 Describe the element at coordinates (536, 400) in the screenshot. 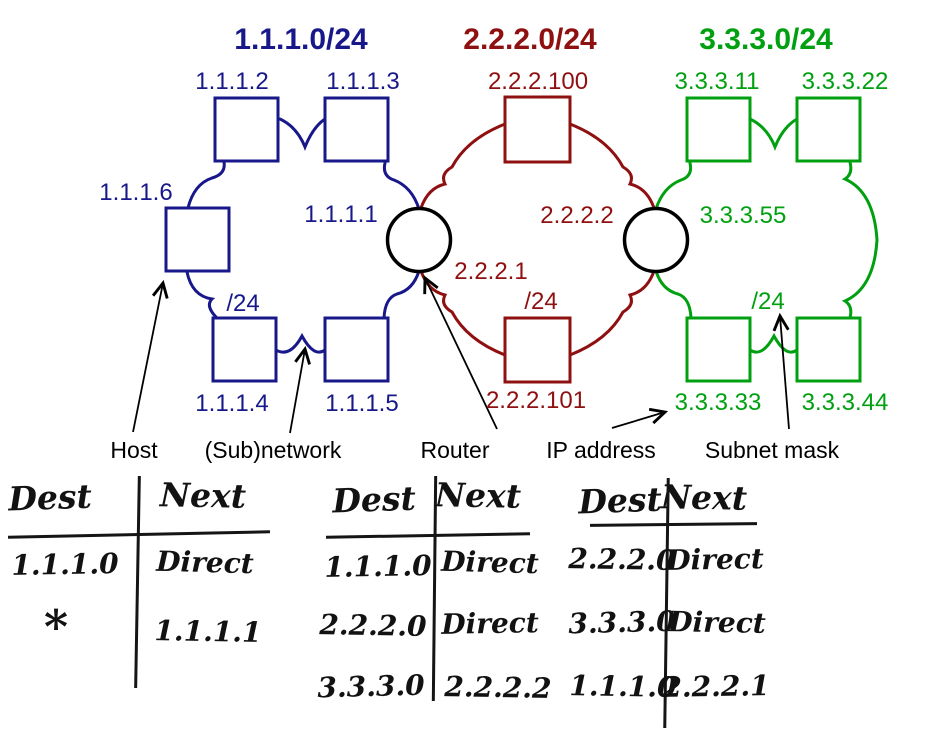

I see `host-label-2-2-2-101: 2.2.2.101` at that location.